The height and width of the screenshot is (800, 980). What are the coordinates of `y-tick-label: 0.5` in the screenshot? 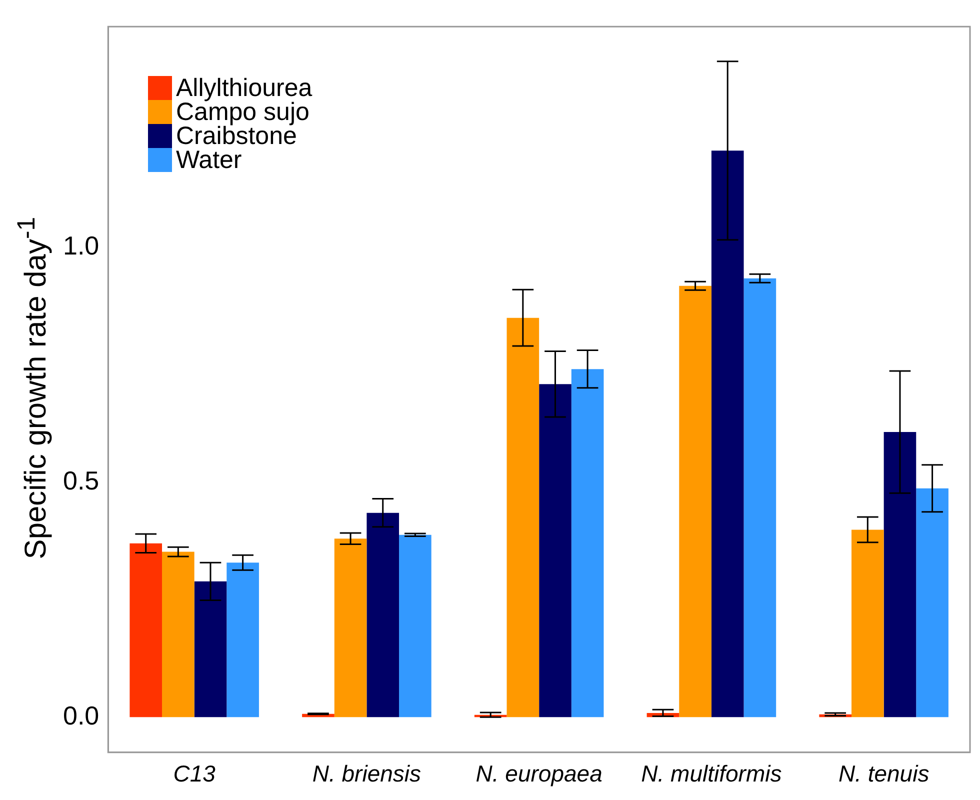 It's located at (81, 480).